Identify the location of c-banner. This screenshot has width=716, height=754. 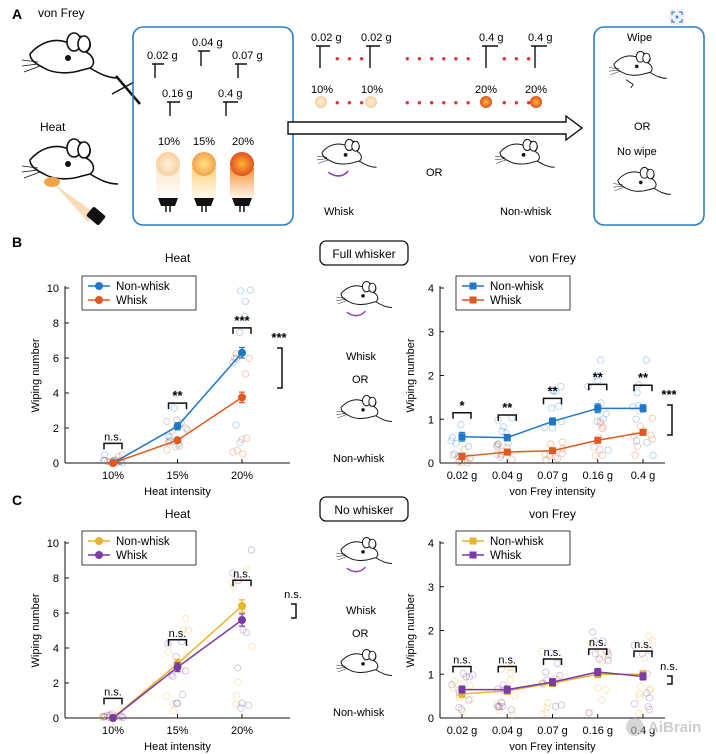
(364, 509).